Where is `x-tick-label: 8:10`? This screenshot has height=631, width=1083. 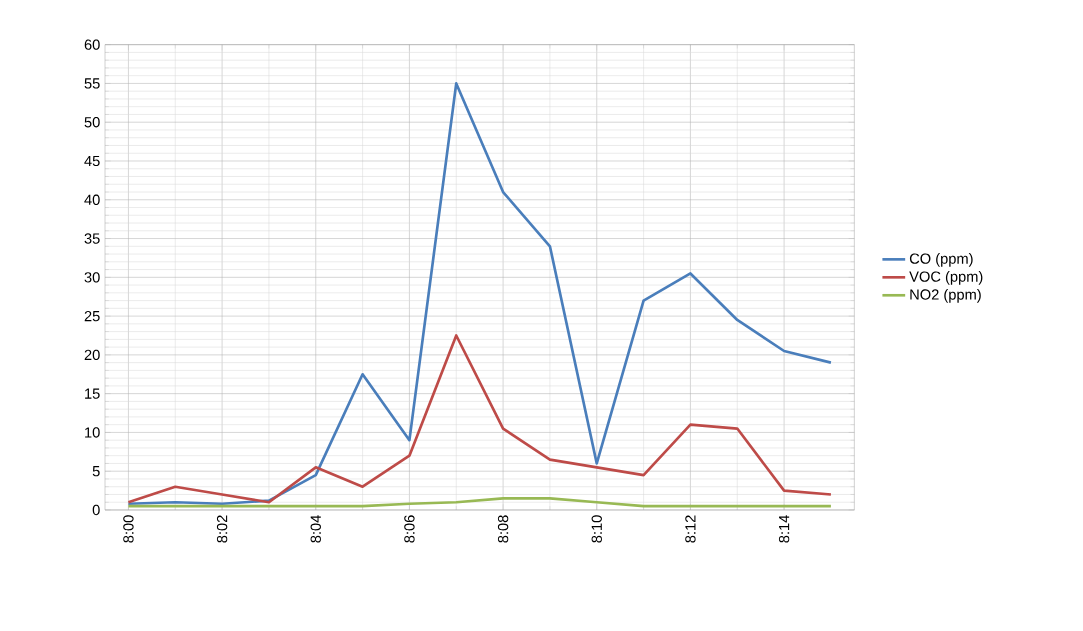 x-tick-label: 8:10 is located at coordinates (596, 529).